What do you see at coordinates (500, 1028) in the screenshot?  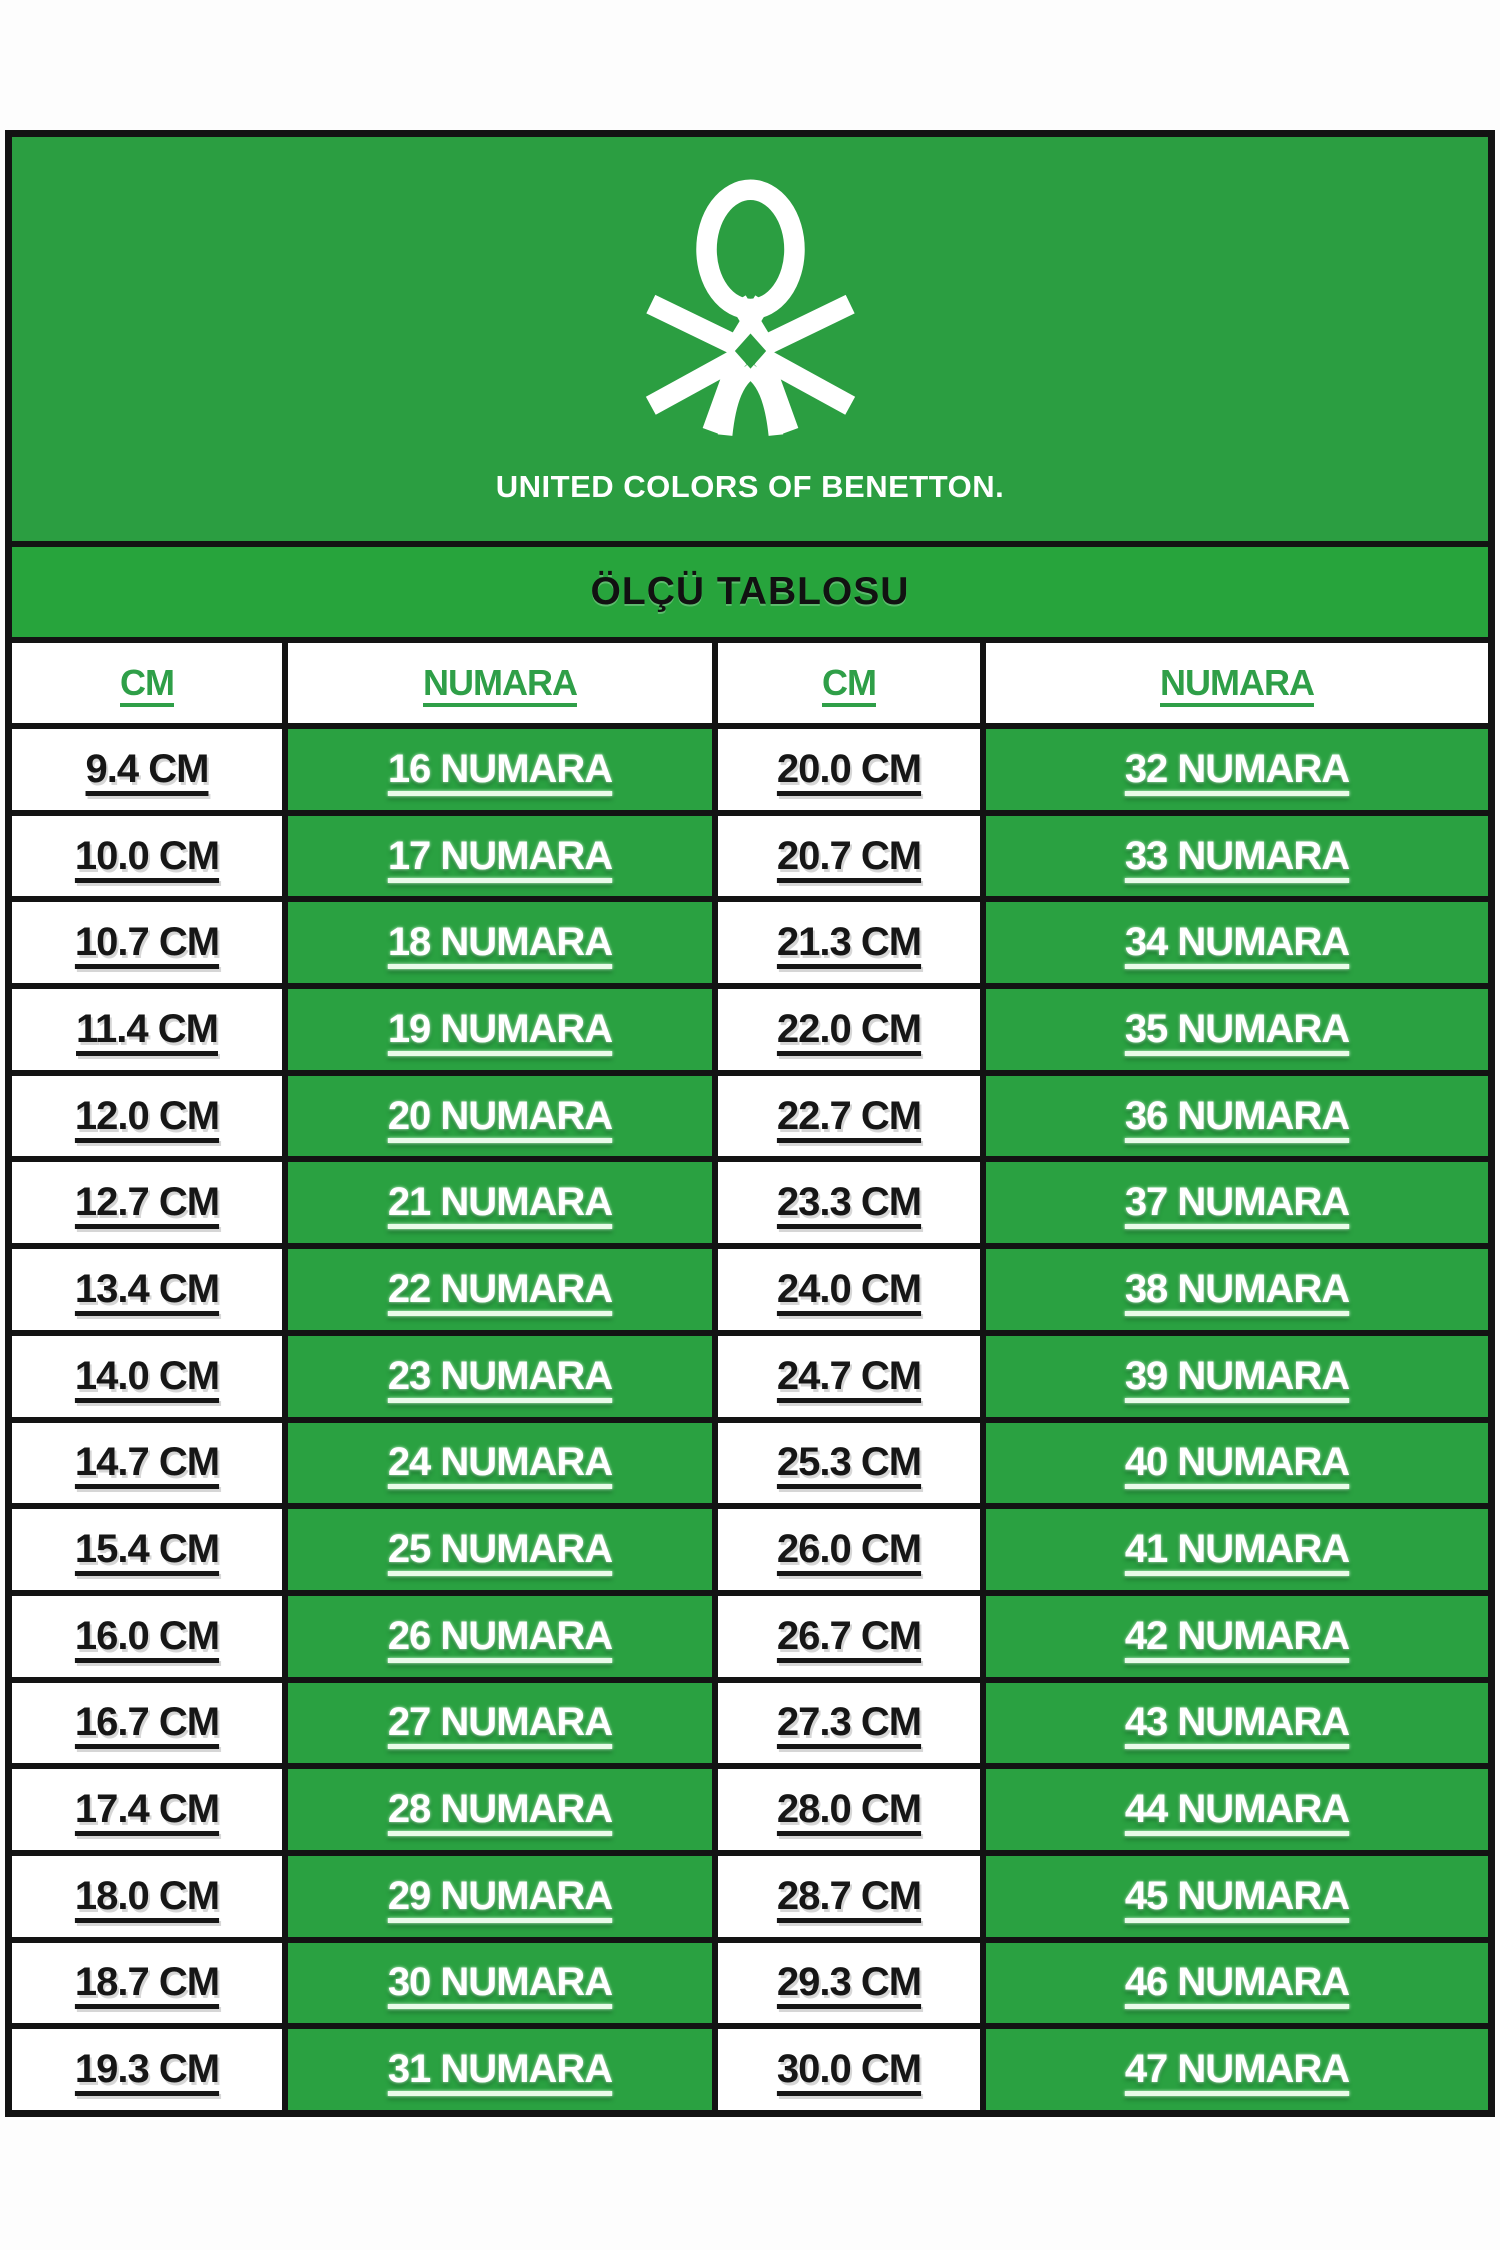 I see `numara-cell-label: 19 NUMARA` at bounding box center [500, 1028].